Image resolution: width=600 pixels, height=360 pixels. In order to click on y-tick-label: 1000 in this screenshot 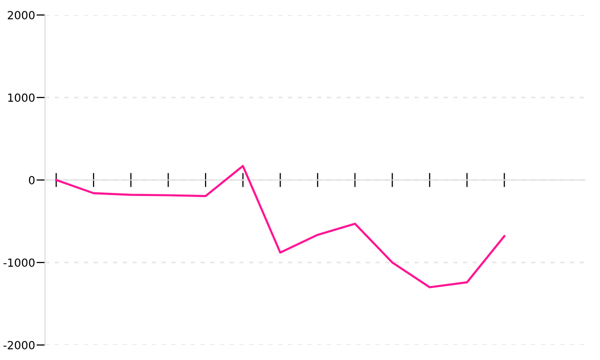, I will do `click(21, 97)`.